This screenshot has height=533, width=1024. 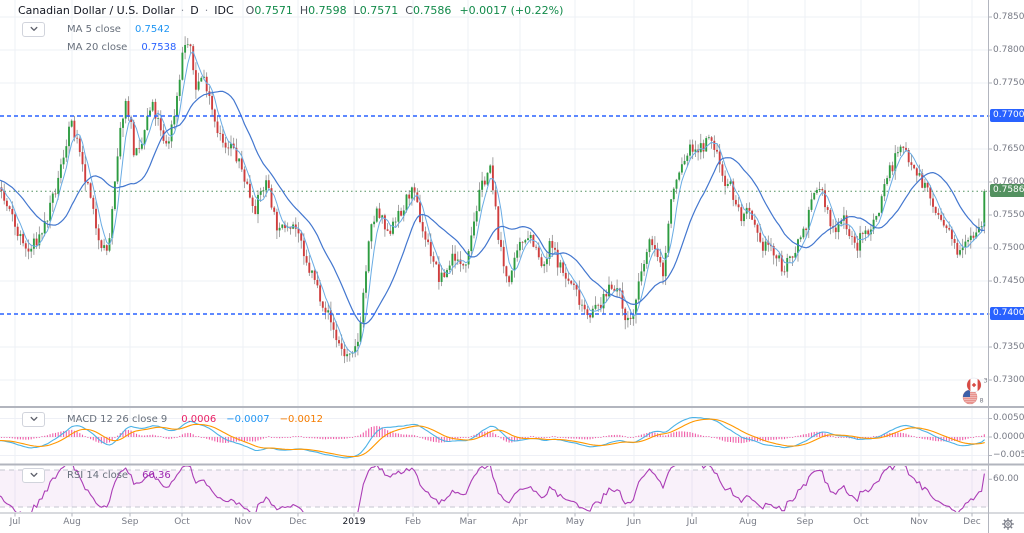 What do you see at coordinates (96, 10) in the screenshot?
I see `symbol-title: Canadian Dollar / U.S. Dollar` at bounding box center [96, 10].